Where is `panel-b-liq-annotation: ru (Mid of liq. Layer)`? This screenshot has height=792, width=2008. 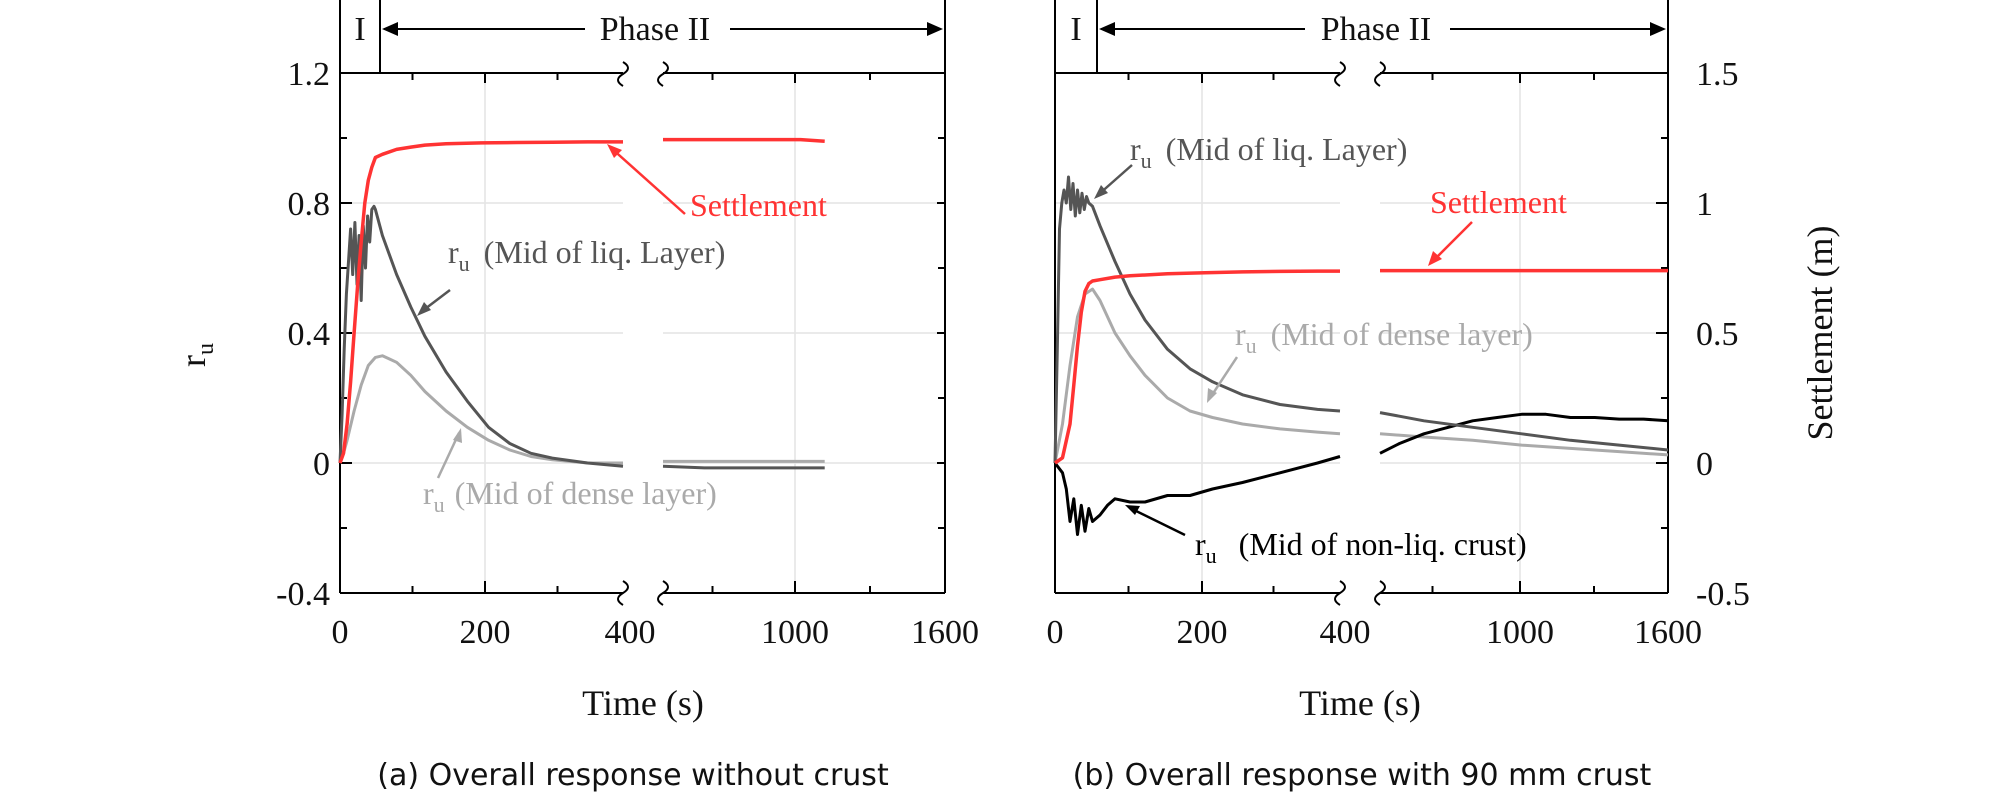 panel-b-liq-annotation: ru (Mid of liq. Layer) is located at coordinates (1268, 152).